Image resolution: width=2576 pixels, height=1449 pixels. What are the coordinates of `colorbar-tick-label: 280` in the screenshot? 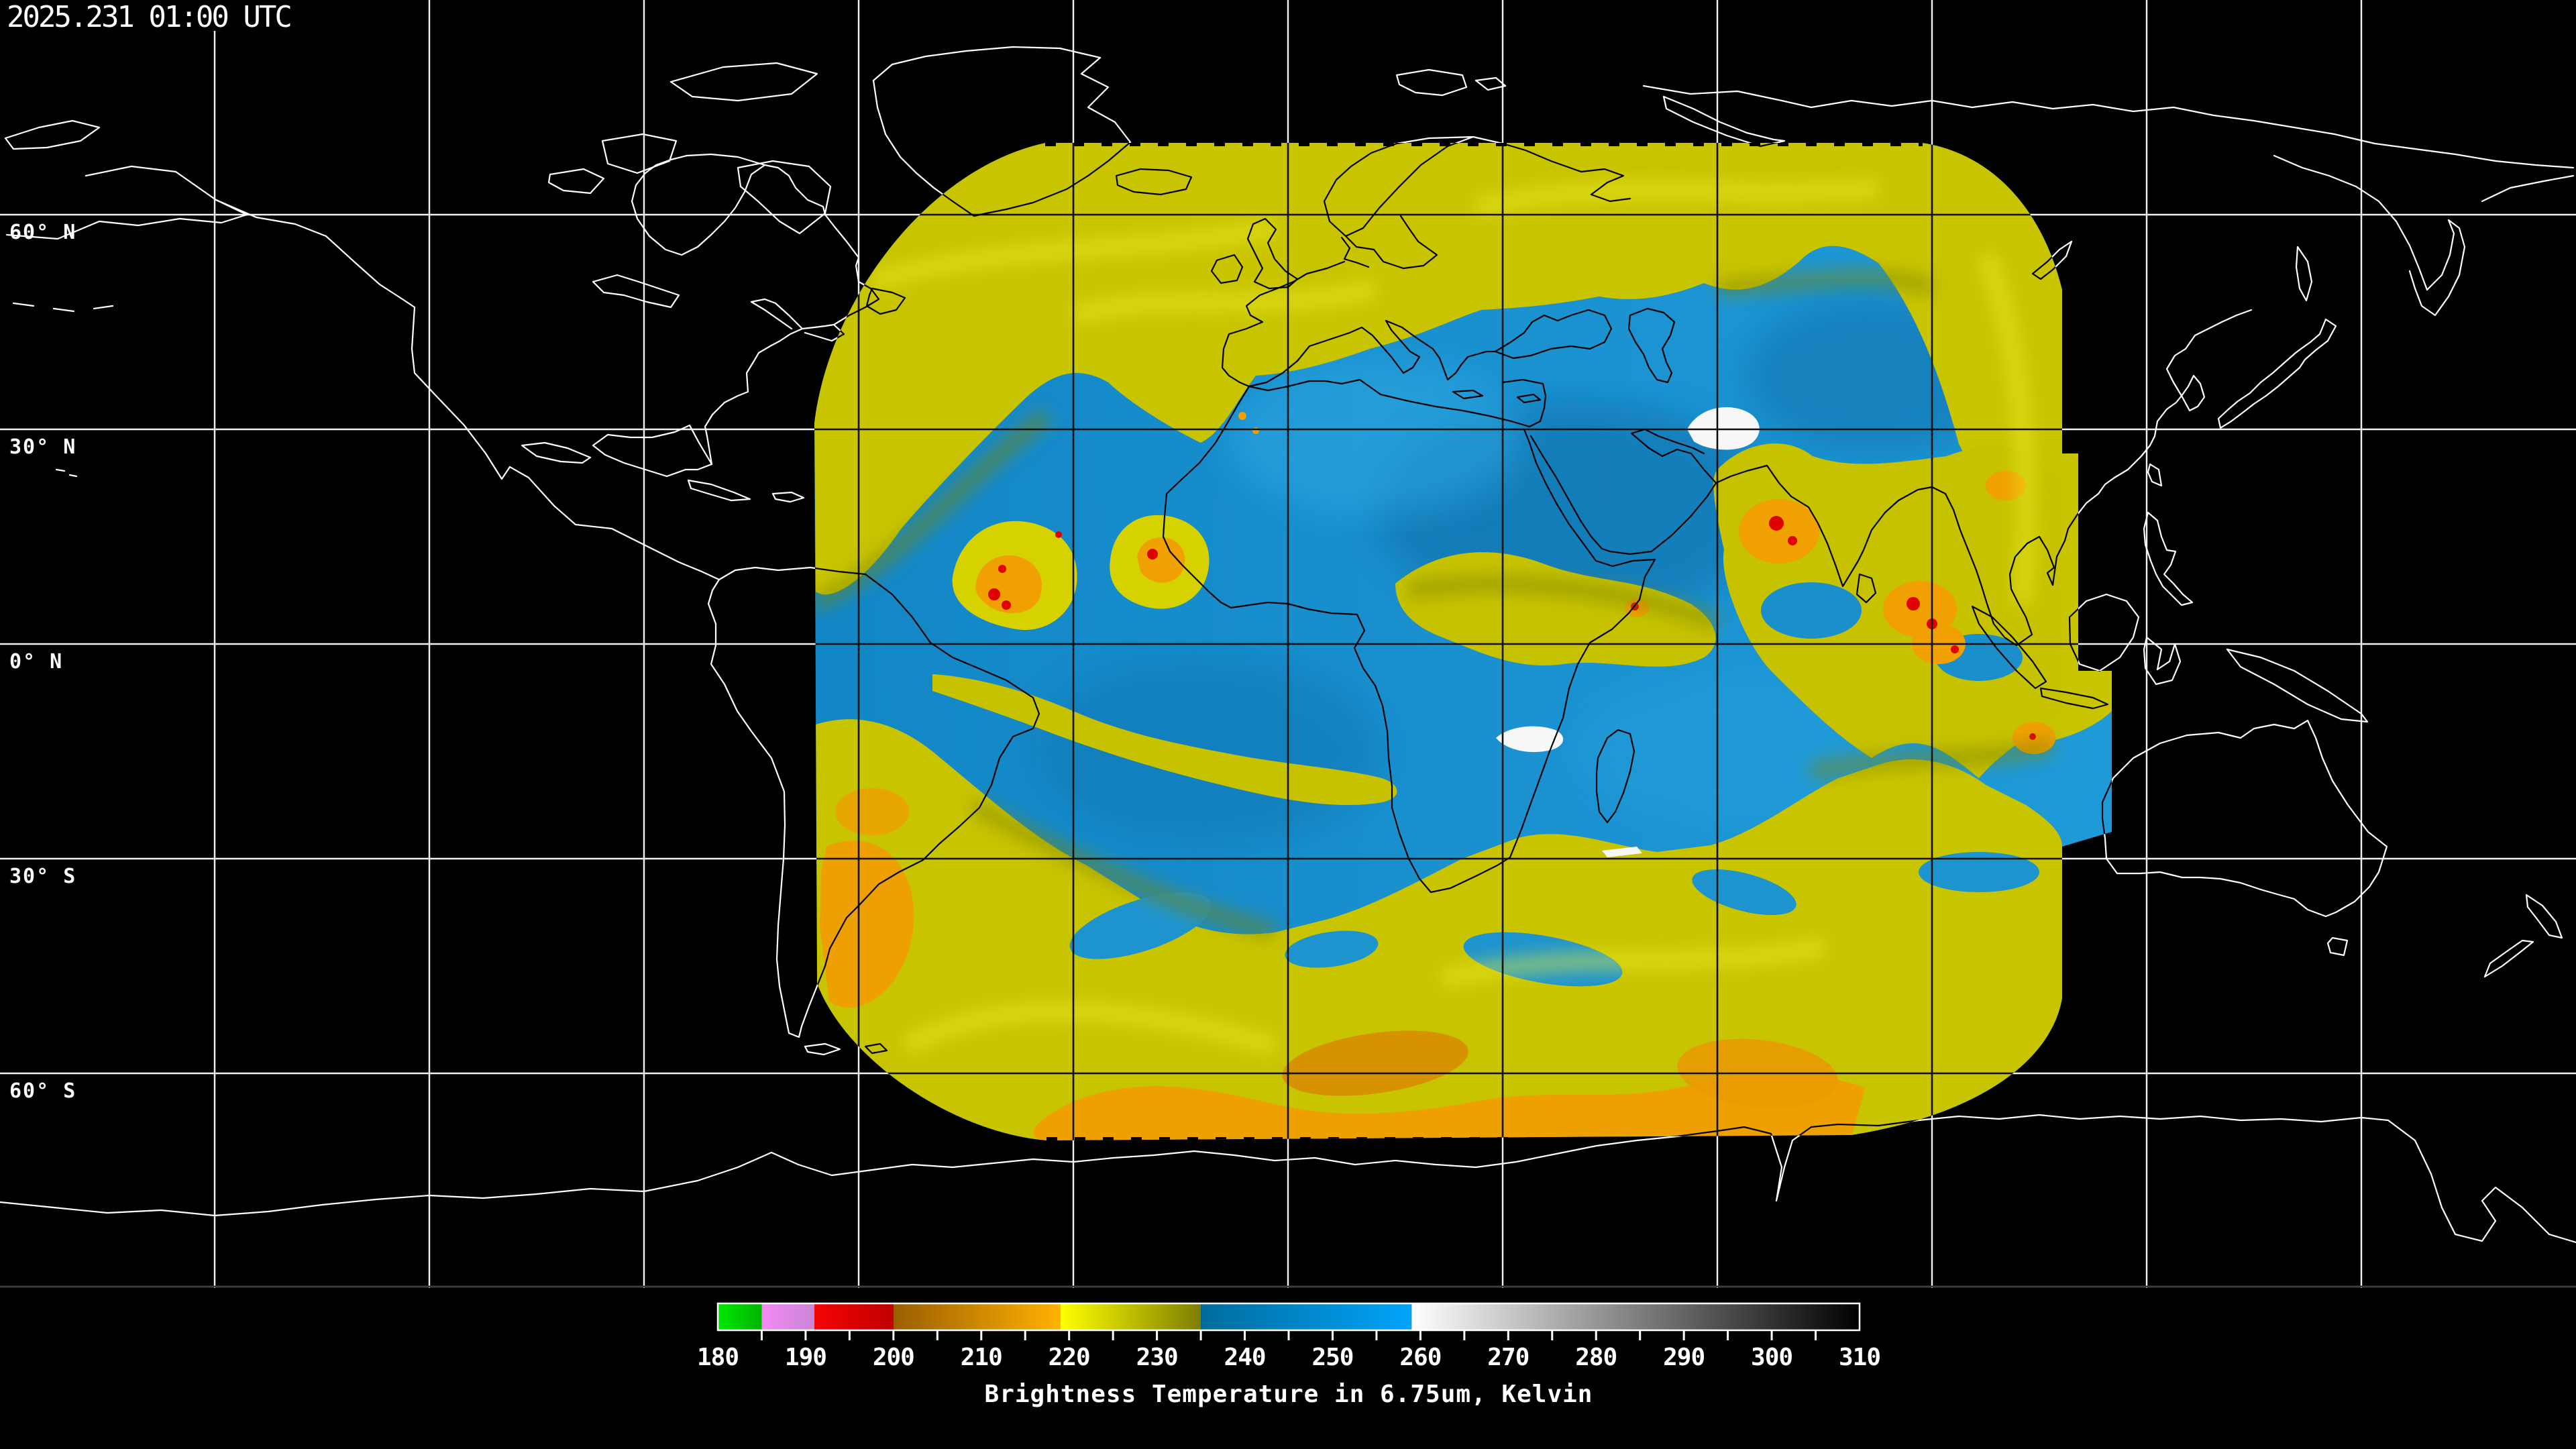 It's located at (1596, 1357).